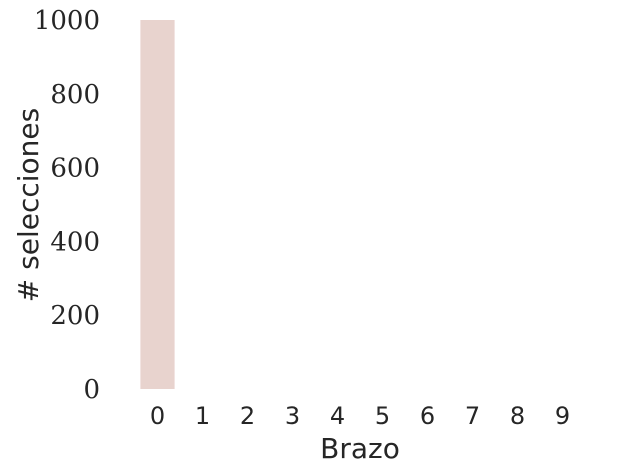 Image resolution: width=620 pixels, height=475 pixels. Describe the element at coordinates (472, 416) in the screenshot. I see `x-tick-label: 7` at that location.